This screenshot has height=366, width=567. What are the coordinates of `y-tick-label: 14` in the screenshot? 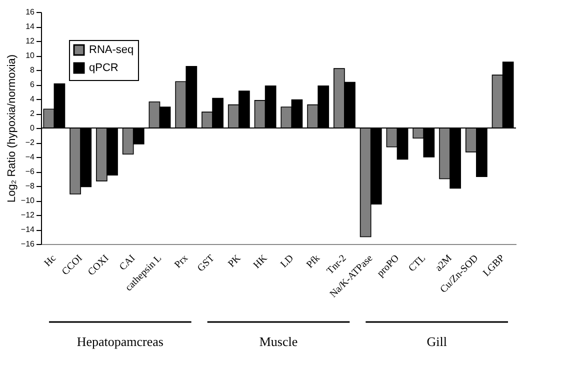 It's located at (31, 26).